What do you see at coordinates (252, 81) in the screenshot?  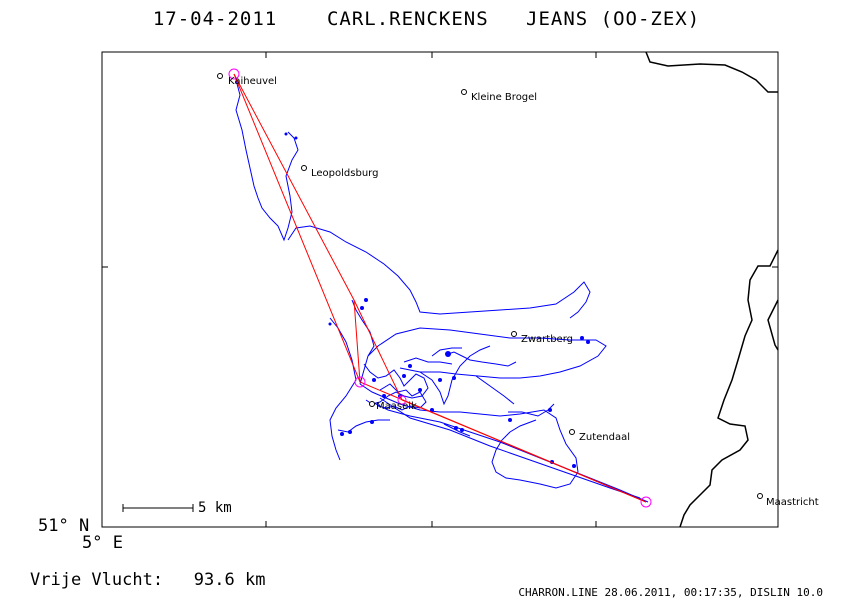 I see `town-label: Kaiheuvel` at bounding box center [252, 81].